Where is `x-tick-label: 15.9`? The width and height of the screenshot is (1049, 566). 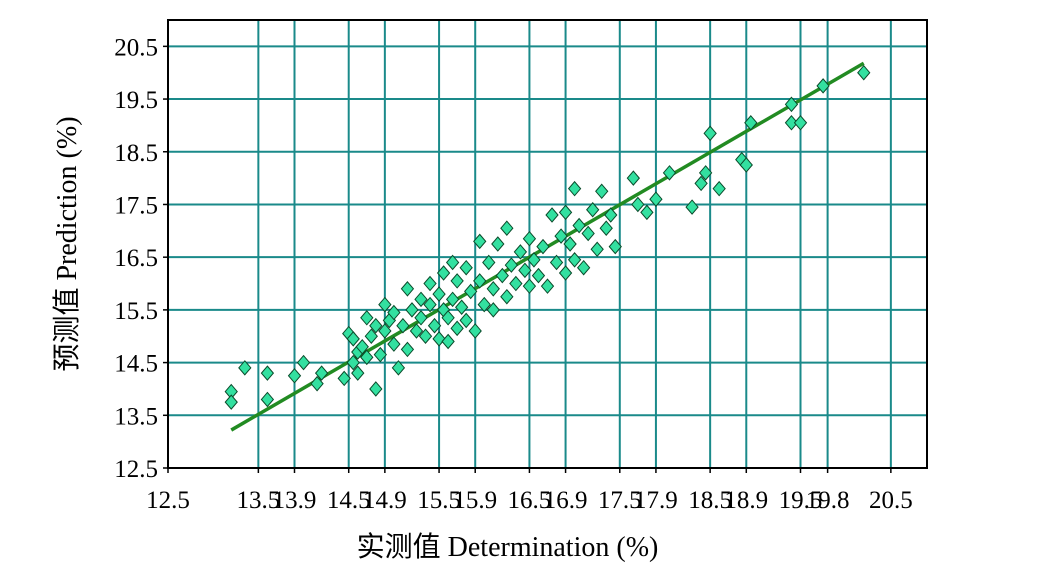 x-tick-label: 15.9 is located at coordinates (475, 500).